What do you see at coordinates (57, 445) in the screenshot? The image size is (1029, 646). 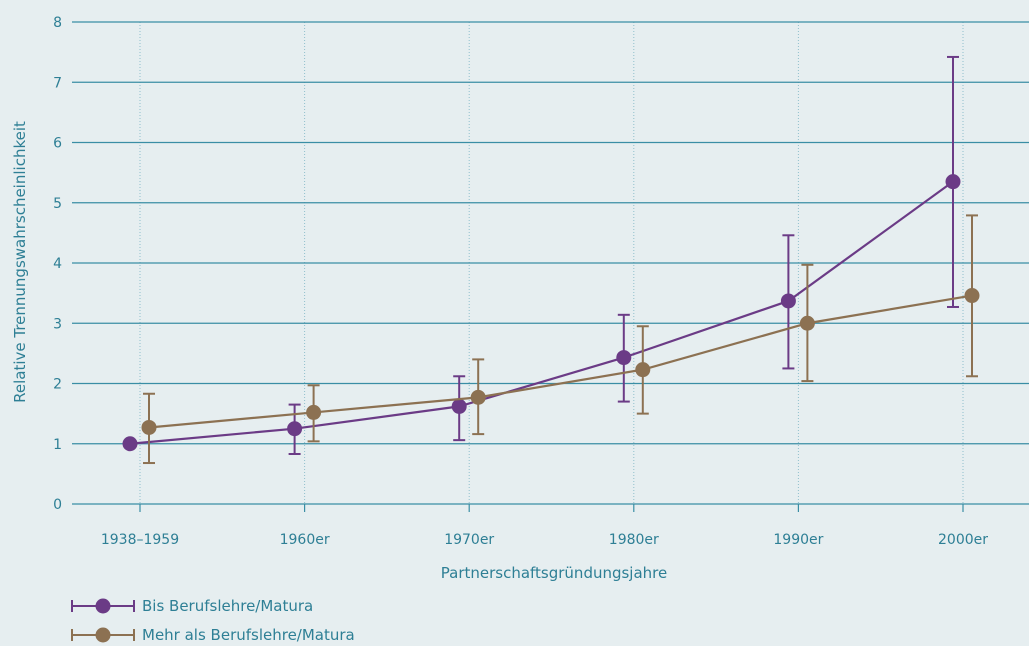 I see `y-tick-label: 1` at bounding box center [57, 445].